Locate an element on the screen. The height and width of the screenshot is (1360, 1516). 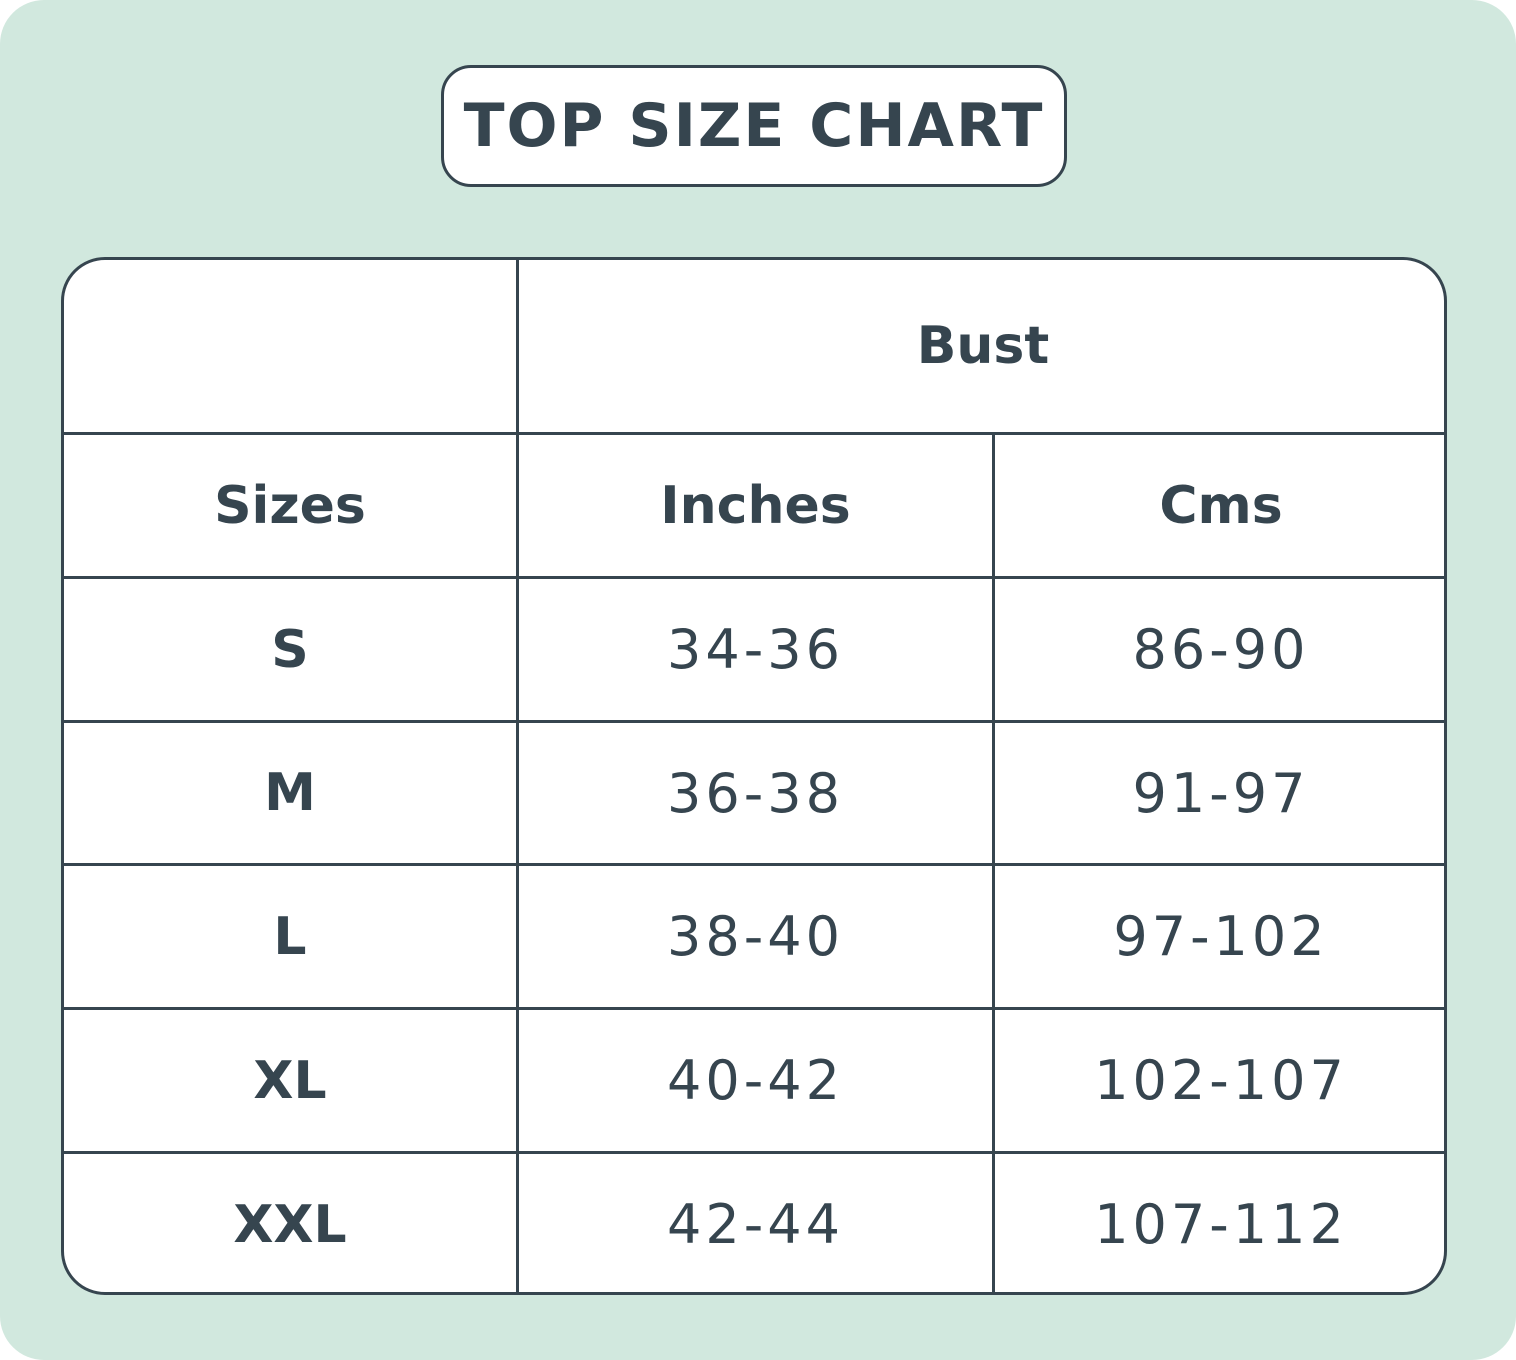
table-row-size: M is located at coordinates (290, 793).